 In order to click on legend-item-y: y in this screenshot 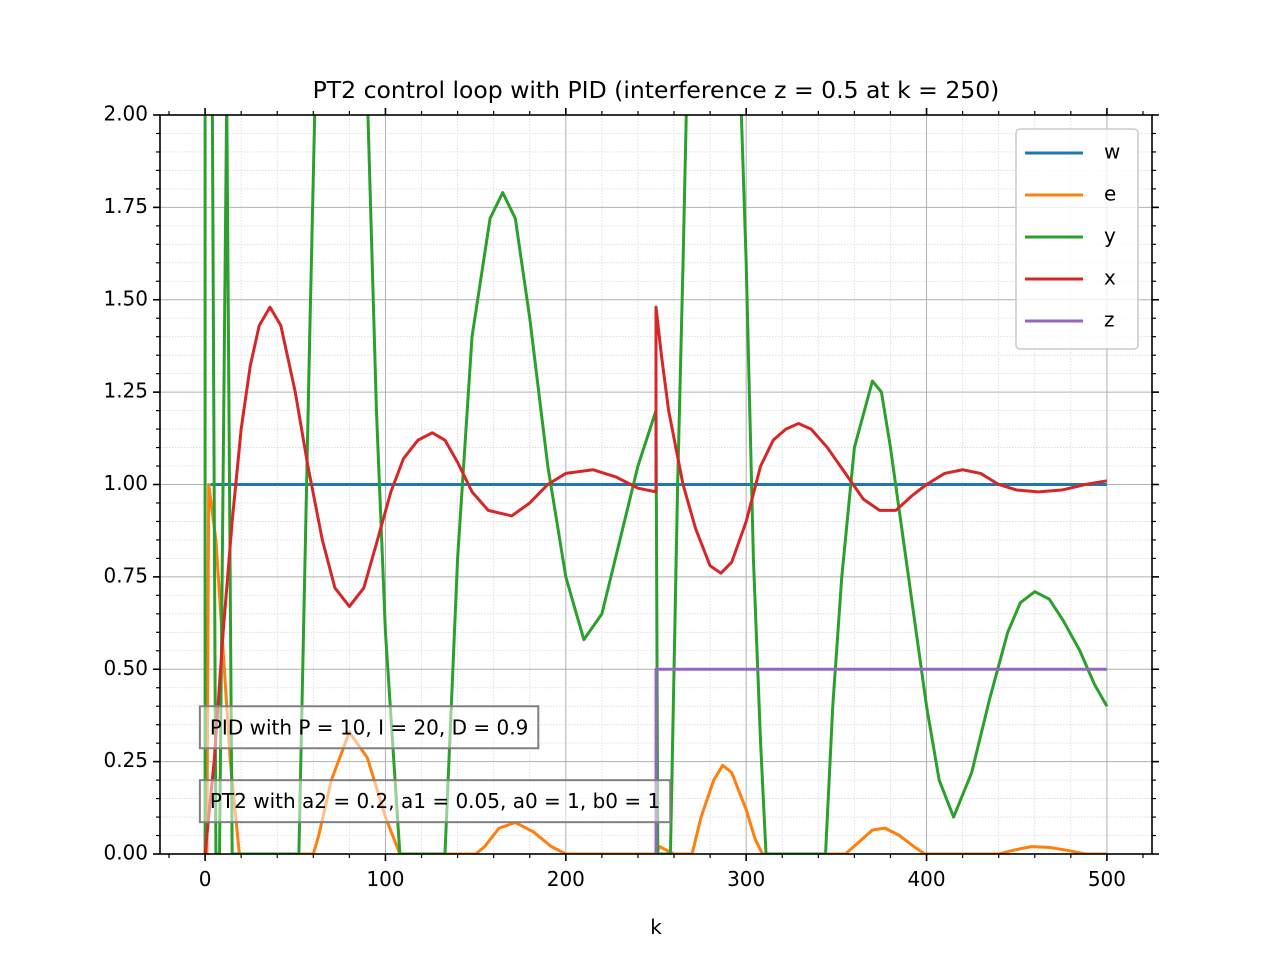, I will do `click(1070, 236)`.